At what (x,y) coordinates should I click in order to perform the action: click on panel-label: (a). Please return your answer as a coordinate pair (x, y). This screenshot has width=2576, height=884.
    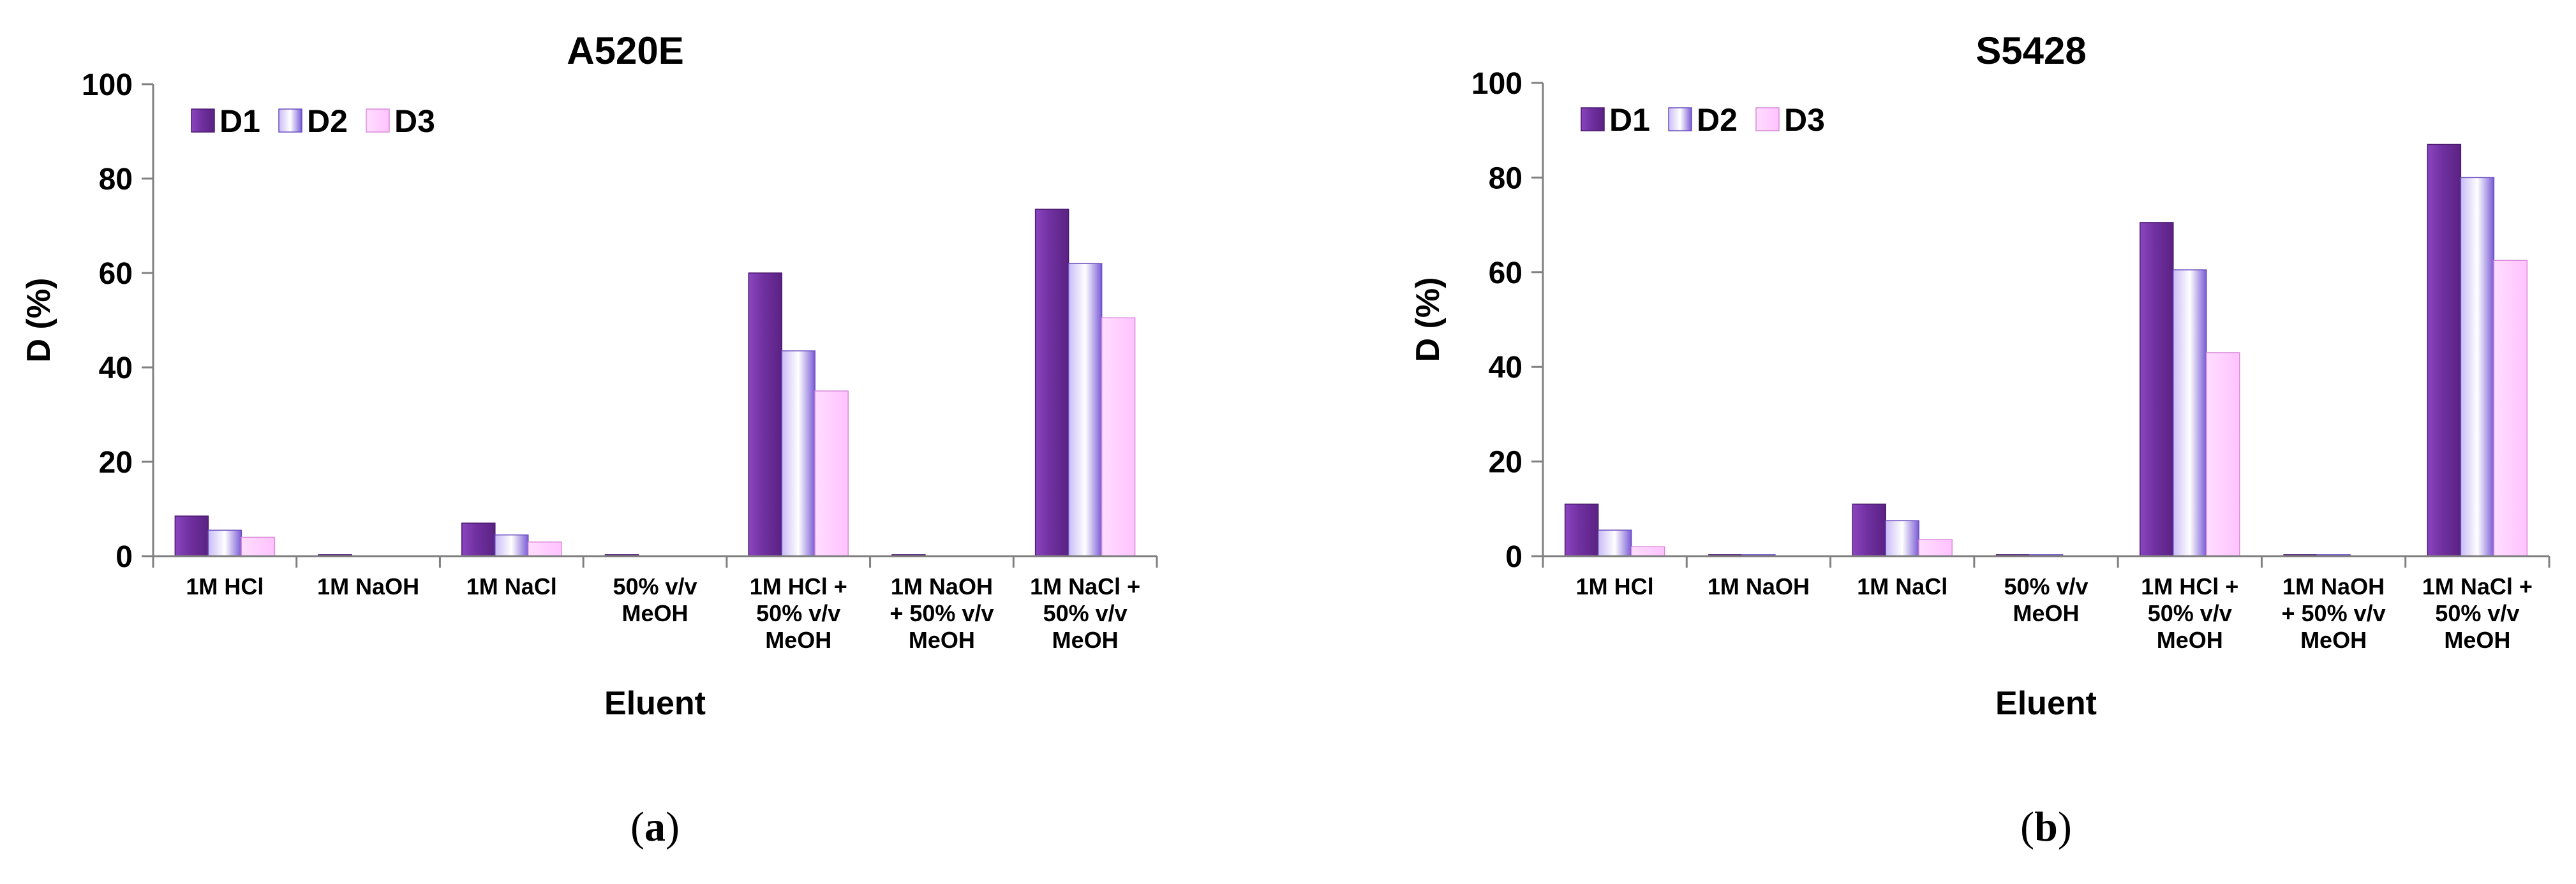
    Looking at the image, I should click on (655, 827).